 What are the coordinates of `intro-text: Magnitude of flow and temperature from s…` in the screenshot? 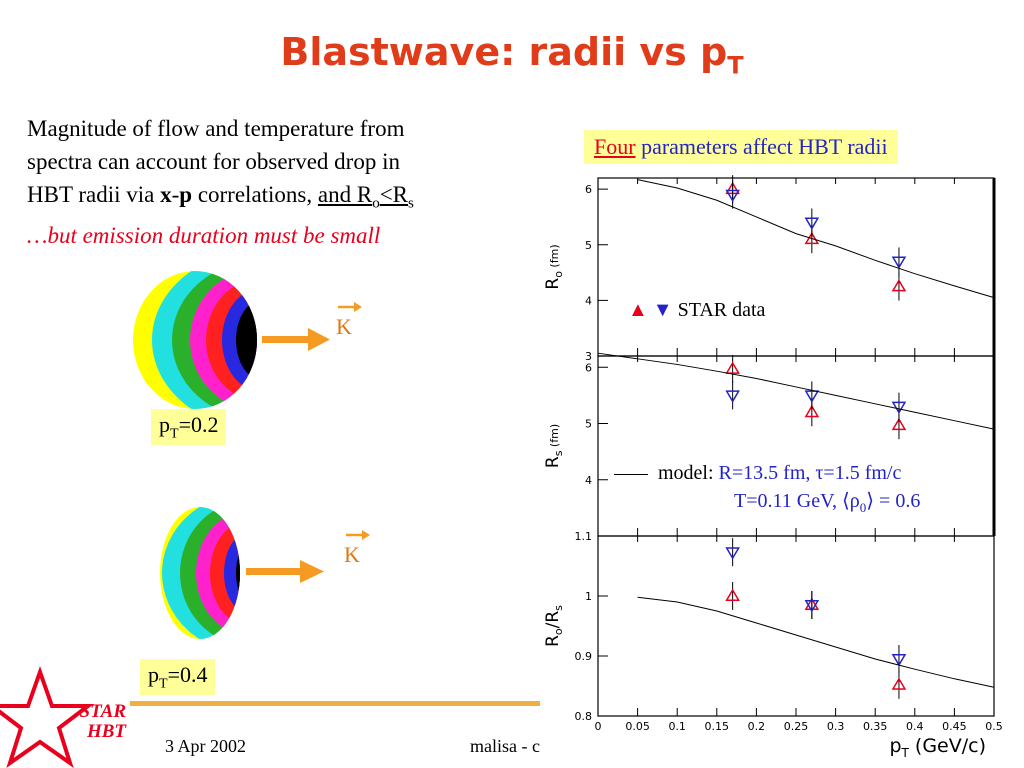 It's located at (220, 164).